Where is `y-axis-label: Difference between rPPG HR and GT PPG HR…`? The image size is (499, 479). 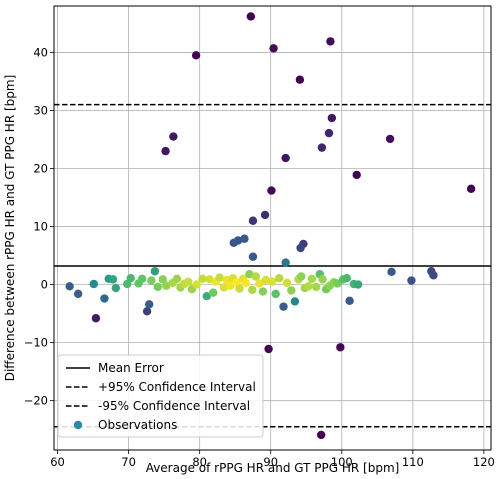 y-axis-label: Difference between rPPG HR and GT PPG HR… is located at coordinates (10, 228).